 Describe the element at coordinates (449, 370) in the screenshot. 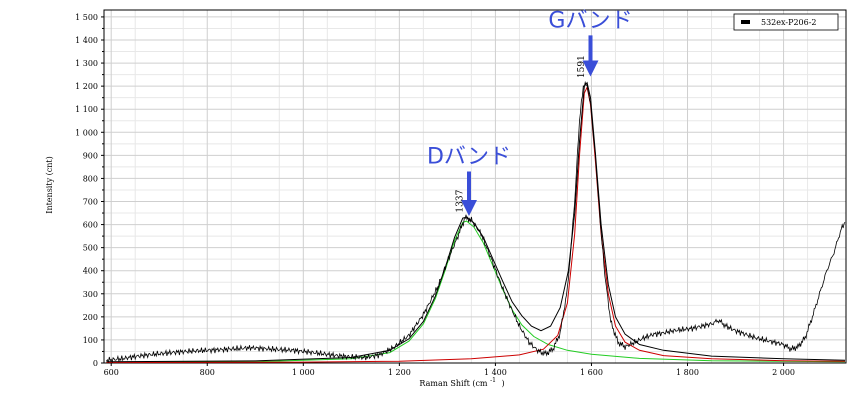

I see `x-axis-ticks: 600 800 1 000 1 200 1 400 1 600 1 800 2 000` at that location.